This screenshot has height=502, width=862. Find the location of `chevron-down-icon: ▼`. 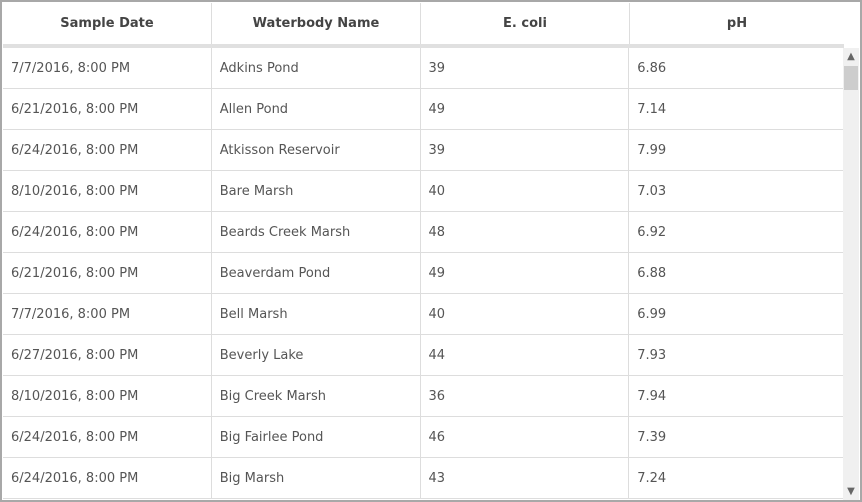

chevron-down-icon: ▼ is located at coordinates (851, 491).